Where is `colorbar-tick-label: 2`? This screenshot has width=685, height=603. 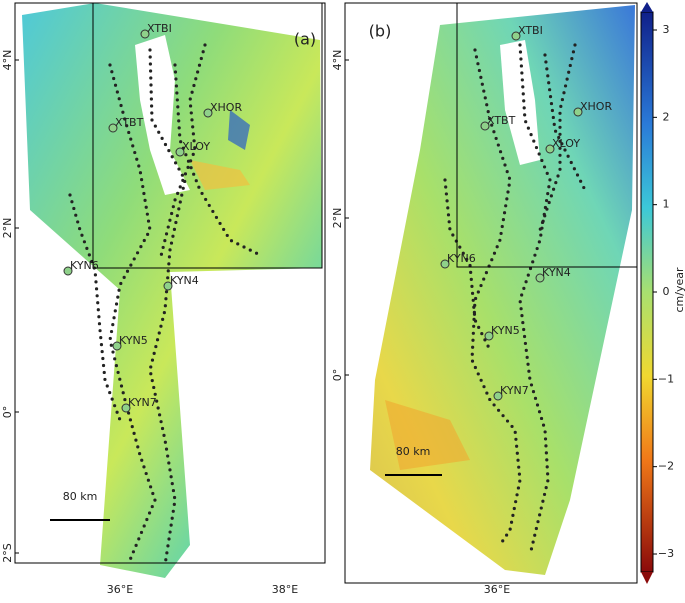
colorbar-tick-label: 2 is located at coordinates (666, 116).